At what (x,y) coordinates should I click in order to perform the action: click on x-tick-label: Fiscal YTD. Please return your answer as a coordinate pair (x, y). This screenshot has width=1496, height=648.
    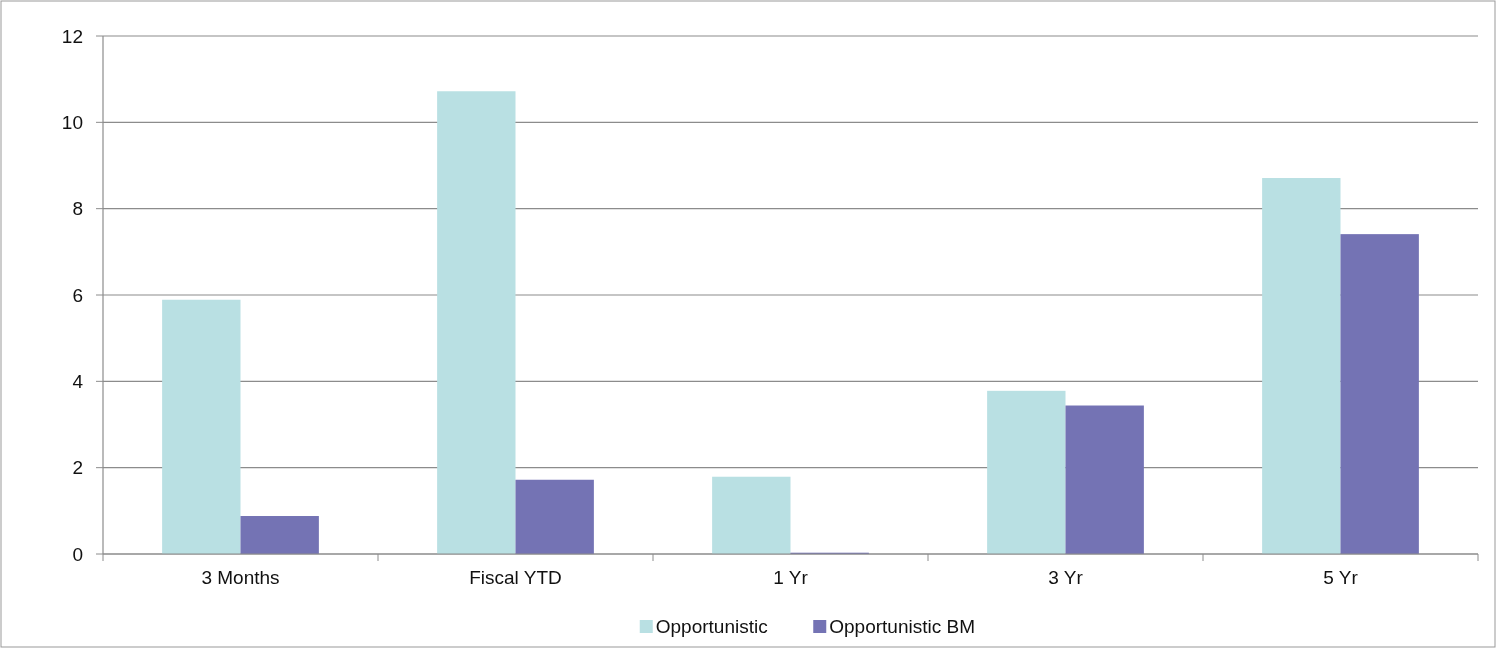
    Looking at the image, I should click on (515, 577).